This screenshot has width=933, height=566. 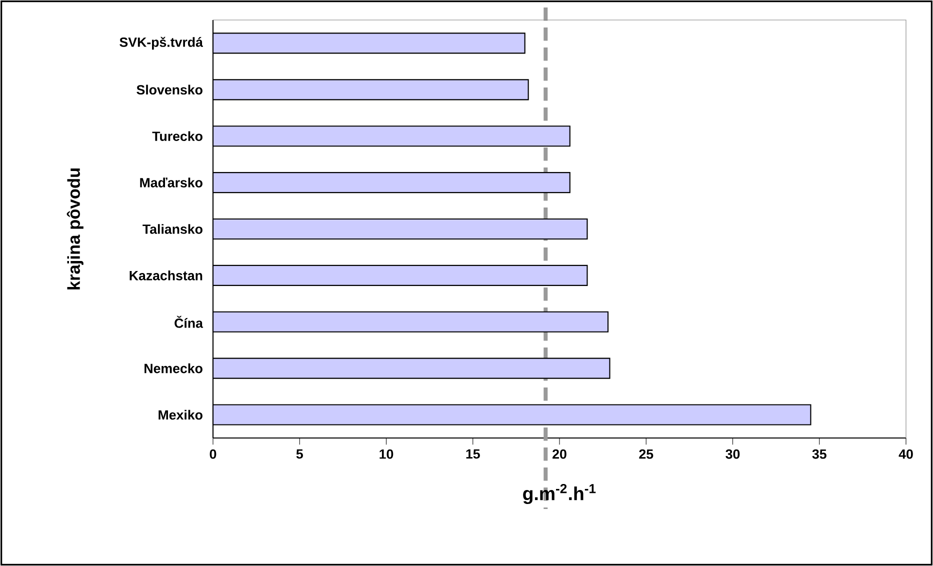 I want to click on y-tick-label: Mexiko, so click(x=180, y=415).